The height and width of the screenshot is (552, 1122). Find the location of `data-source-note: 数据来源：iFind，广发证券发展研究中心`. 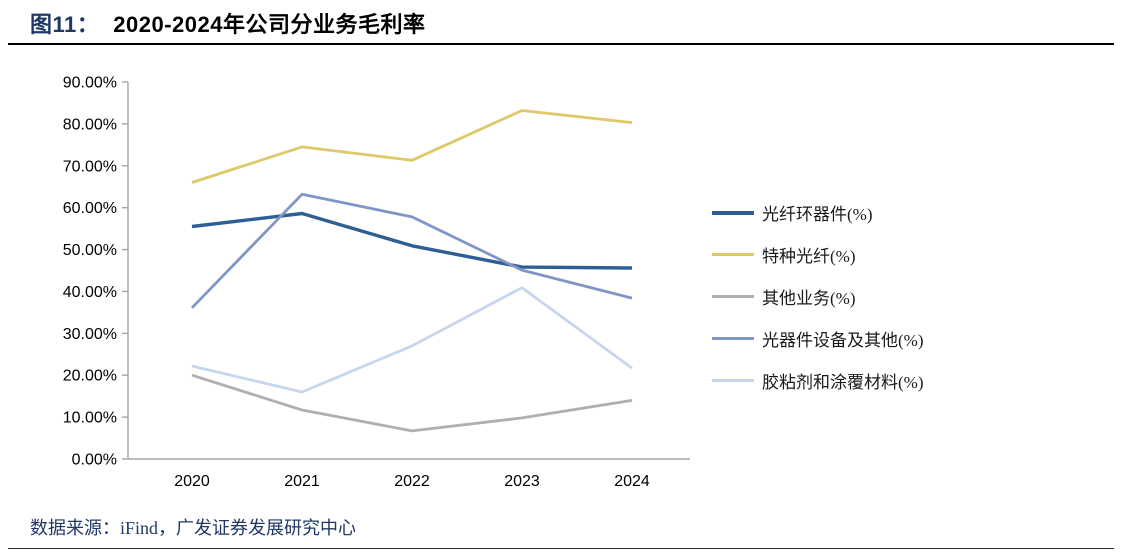

data-source-note: 数据来源：iFind，广发证券发展研究中心 is located at coordinates (193, 528).